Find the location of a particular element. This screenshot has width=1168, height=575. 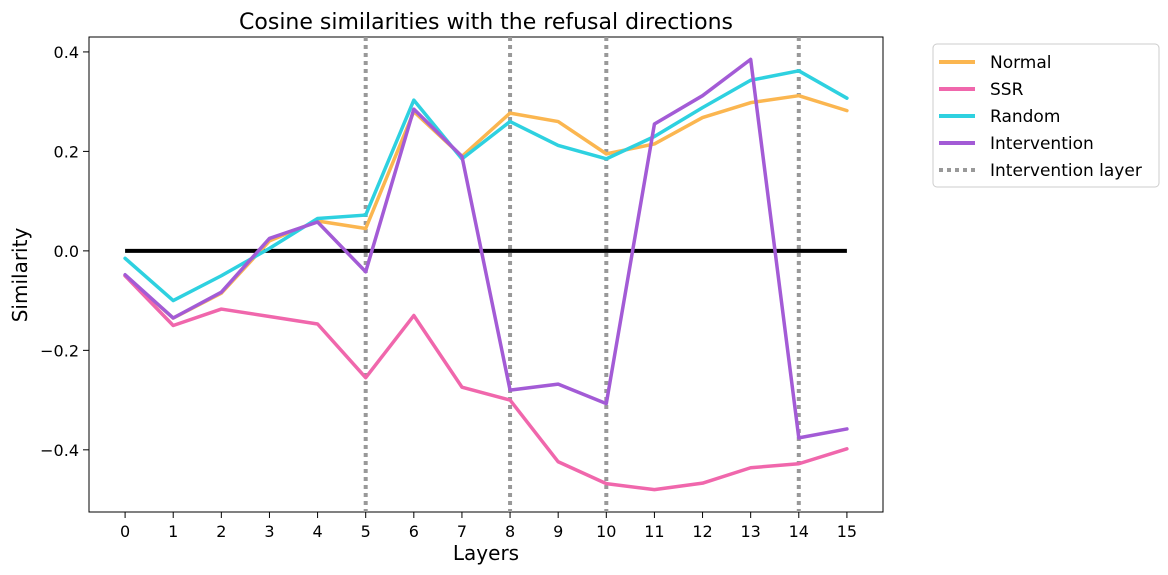

x-tick-label: 10 is located at coordinates (606, 531).